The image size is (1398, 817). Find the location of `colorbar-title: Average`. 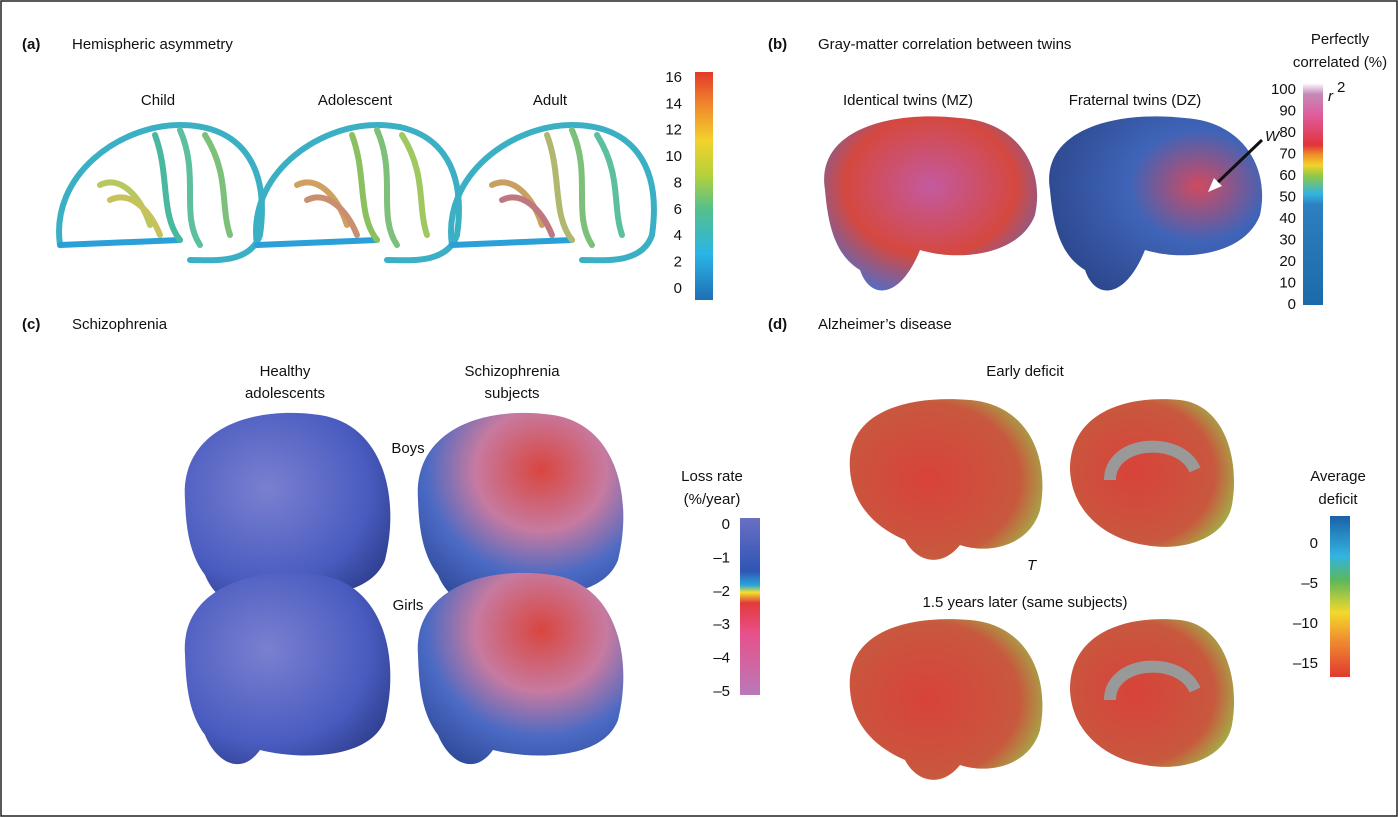

colorbar-title: Average is located at coordinates (1338, 476).